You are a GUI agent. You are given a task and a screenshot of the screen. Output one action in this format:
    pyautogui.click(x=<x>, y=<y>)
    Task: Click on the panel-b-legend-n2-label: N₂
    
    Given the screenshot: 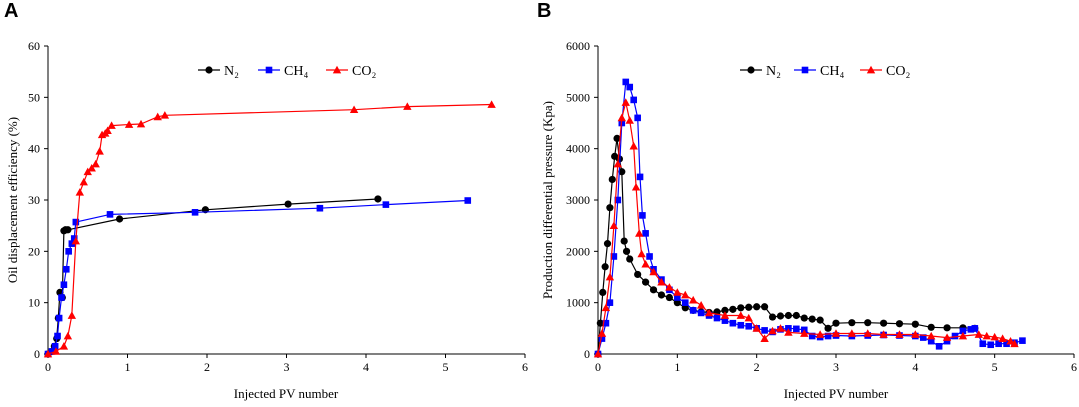 What is the action you would take?
    pyautogui.click(x=773, y=71)
    